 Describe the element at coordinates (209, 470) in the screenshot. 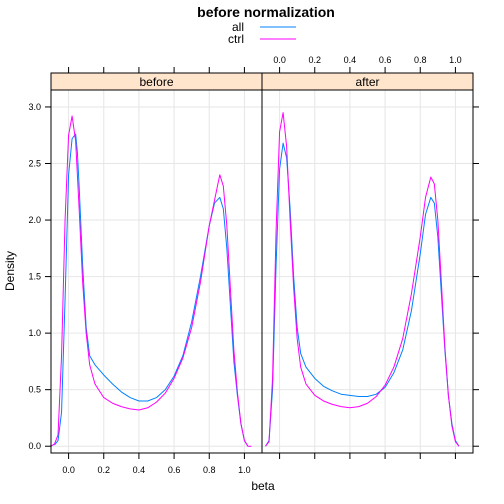

I see `x-tick-label-bottom: 0.8` at that location.